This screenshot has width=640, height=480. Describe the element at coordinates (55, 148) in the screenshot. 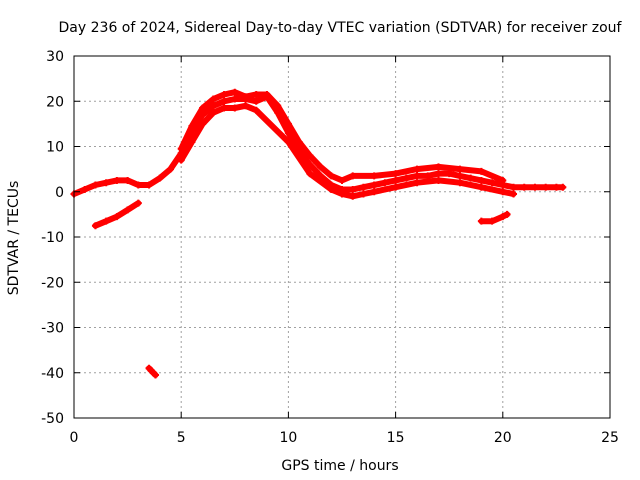

I see `y-tick-label: 10` at that location.